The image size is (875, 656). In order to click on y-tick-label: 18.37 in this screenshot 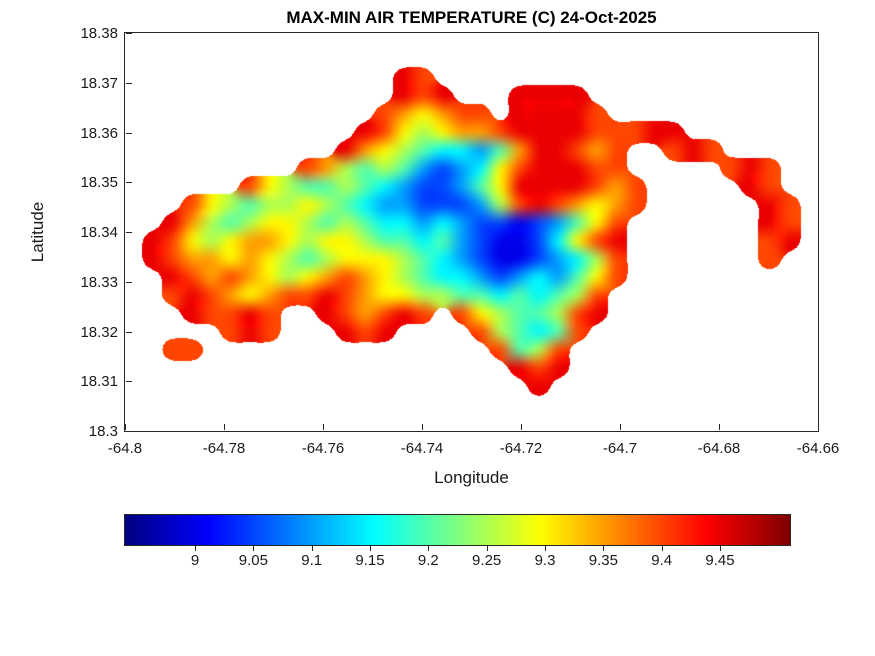, I will do `click(99, 83)`.